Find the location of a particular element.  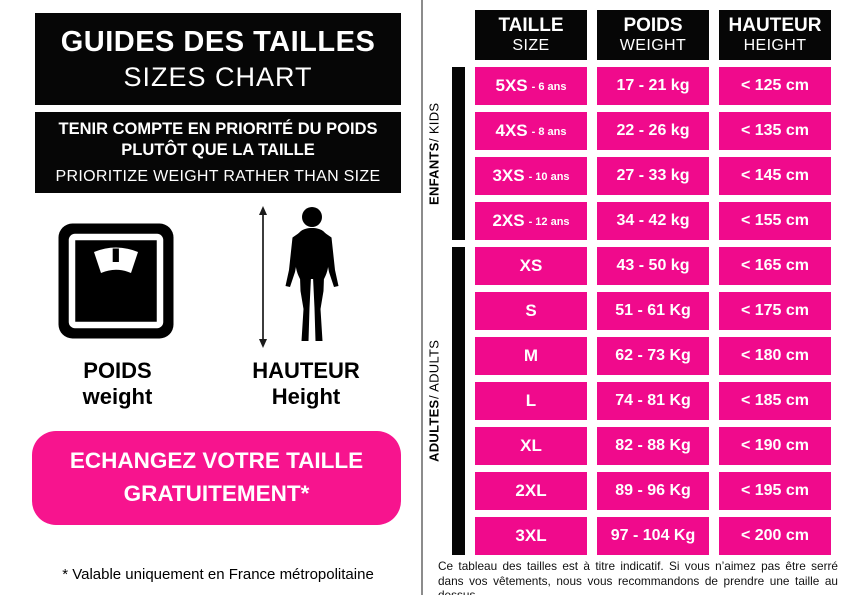

height-cell: < 125 cm is located at coordinates (775, 86).